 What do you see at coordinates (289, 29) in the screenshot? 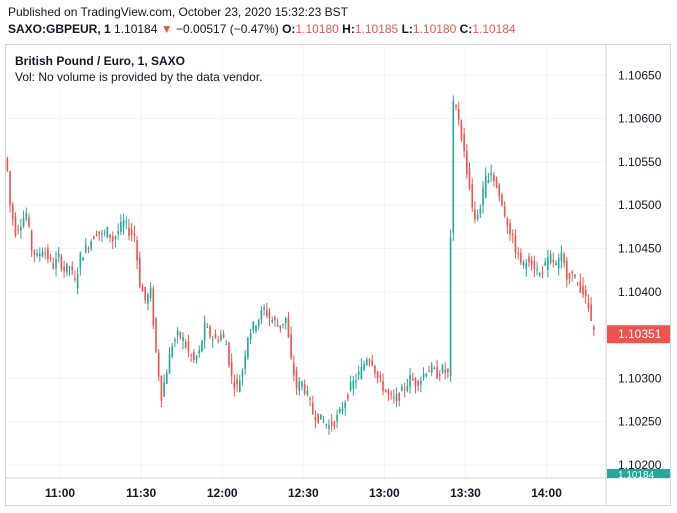
I see `open-label: O:` at bounding box center [289, 29].